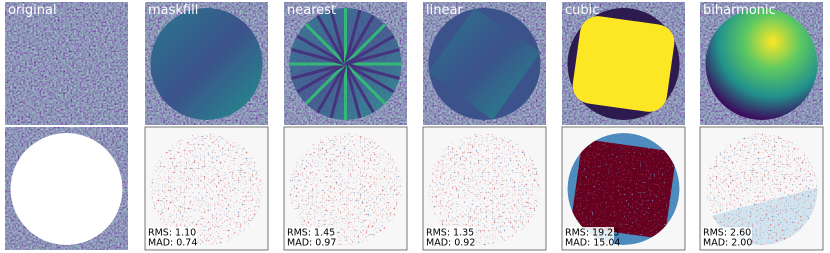 This screenshot has height=253, width=830. I want to click on stat-rms: RMS: 19.23, so click(592, 233).